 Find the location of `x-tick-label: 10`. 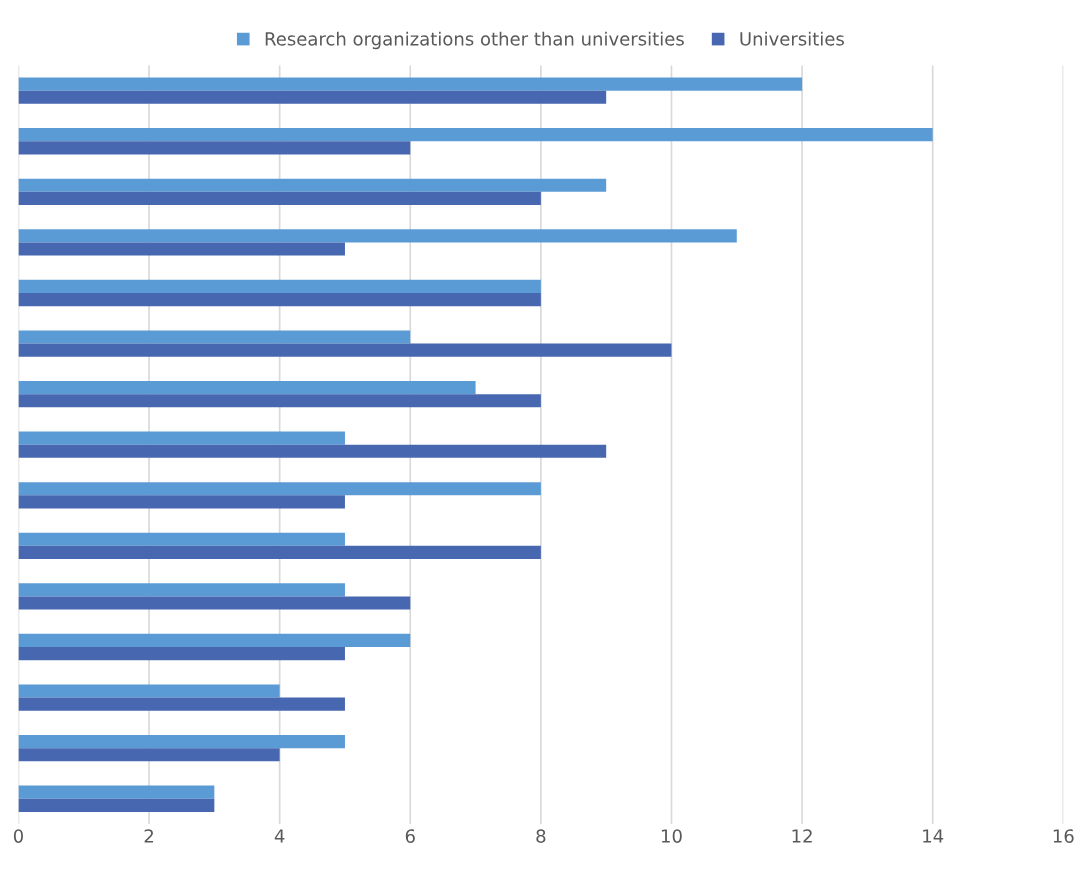

x-tick-label: 10 is located at coordinates (671, 836).